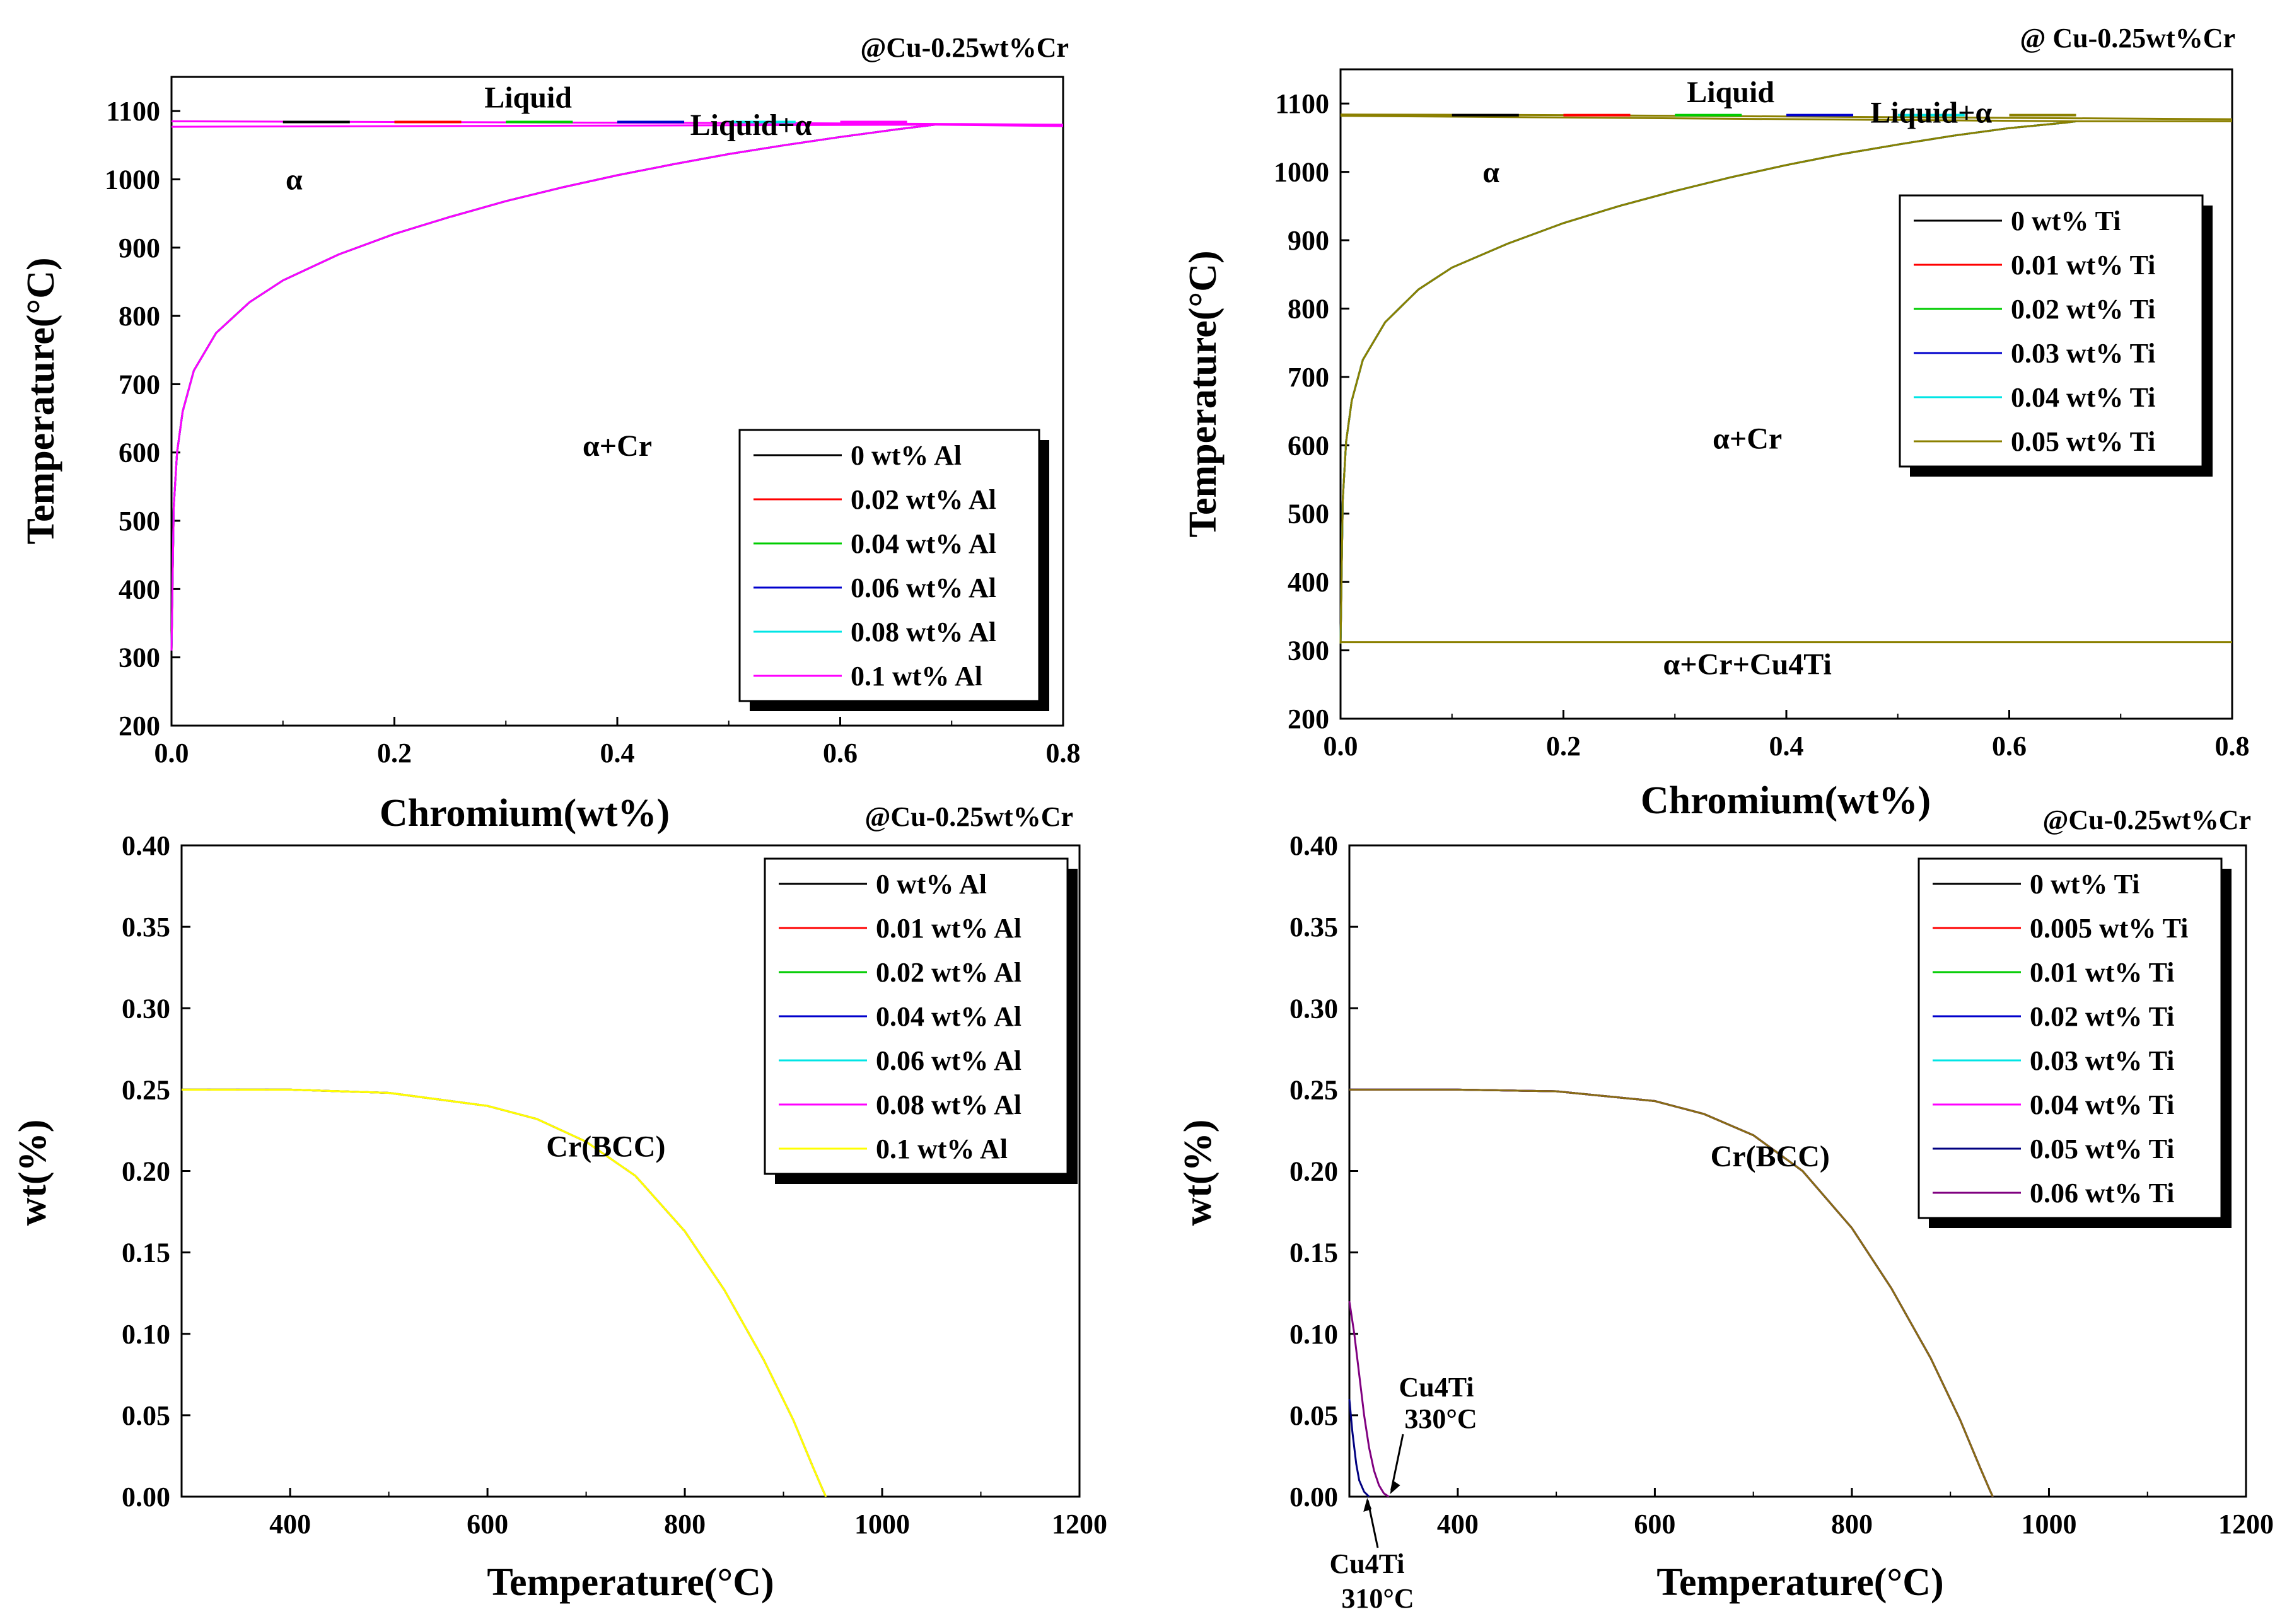 The width and height of the screenshot is (2287, 1624). Describe the element at coordinates (948, 973) in the screenshot. I see `legend-entry-label: 0.02 wt% Al` at that location.